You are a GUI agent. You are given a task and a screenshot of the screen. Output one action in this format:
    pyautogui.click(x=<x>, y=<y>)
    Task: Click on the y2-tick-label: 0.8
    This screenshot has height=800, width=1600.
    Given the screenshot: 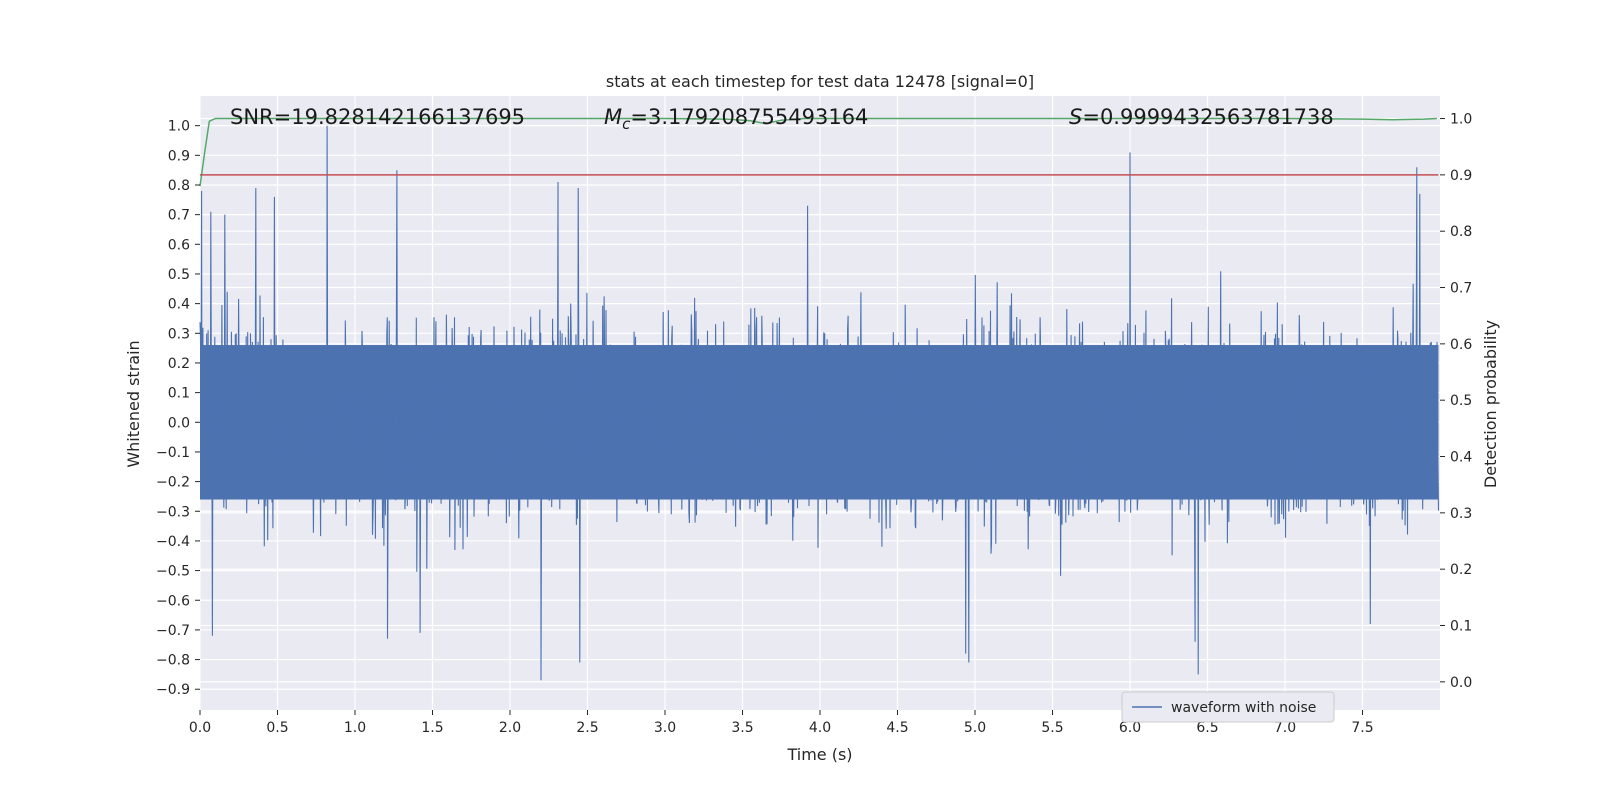 What is the action you would take?
    pyautogui.click(x=1461, y=232)
    